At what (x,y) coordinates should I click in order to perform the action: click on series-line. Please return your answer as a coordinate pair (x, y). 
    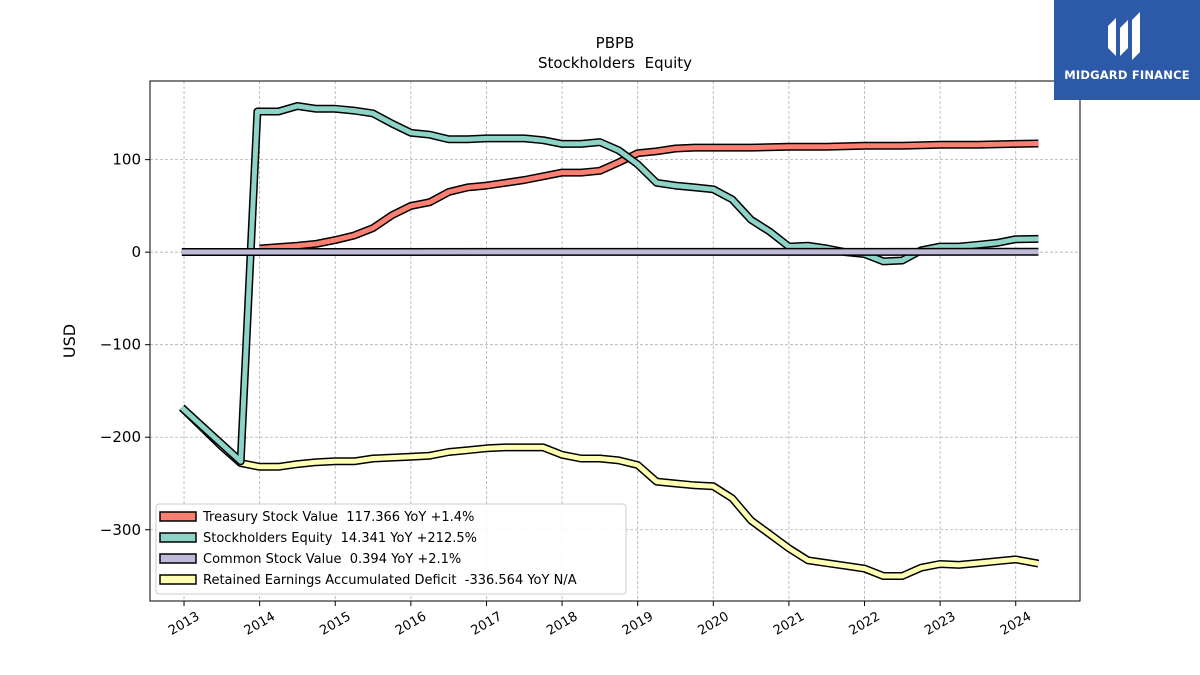
    Looking at the image, I should click on (649, 196).